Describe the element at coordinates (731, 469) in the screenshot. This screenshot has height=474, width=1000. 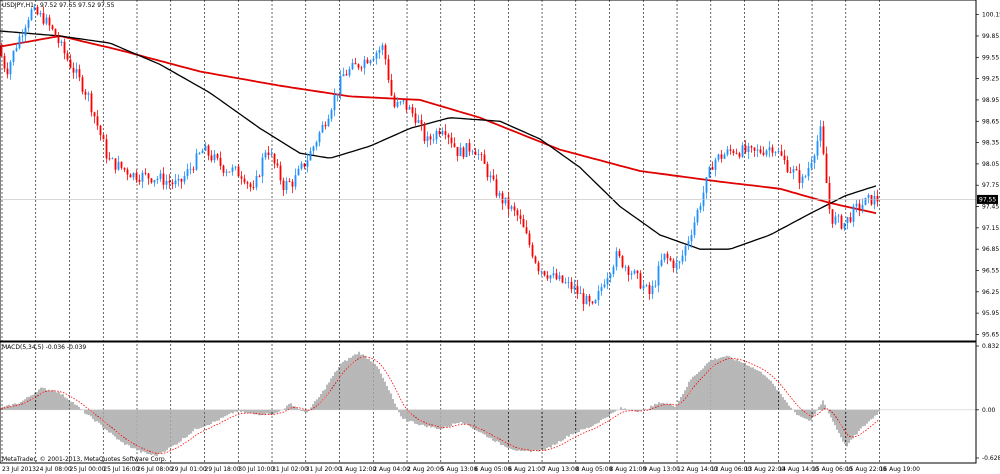
I see `time-label: 13 Aug 06:00` at that location.